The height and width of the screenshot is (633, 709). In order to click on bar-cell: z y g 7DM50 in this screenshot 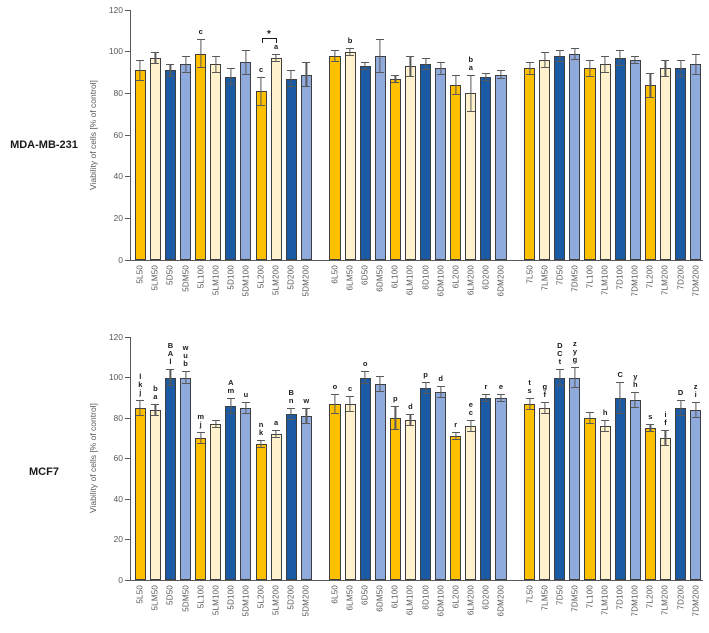, I will do `click(575, 474)`.